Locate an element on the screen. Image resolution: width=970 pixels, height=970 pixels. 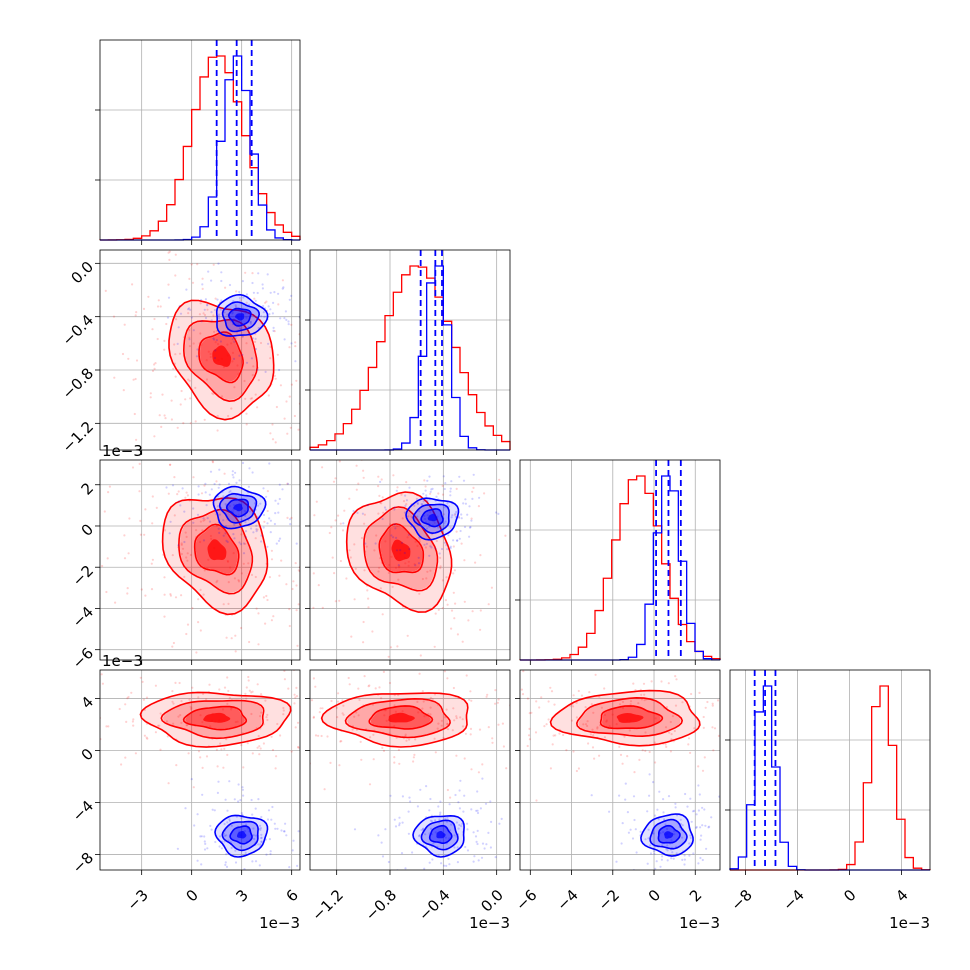
y-tick-label: −2 is located at coordinates (83, 576).